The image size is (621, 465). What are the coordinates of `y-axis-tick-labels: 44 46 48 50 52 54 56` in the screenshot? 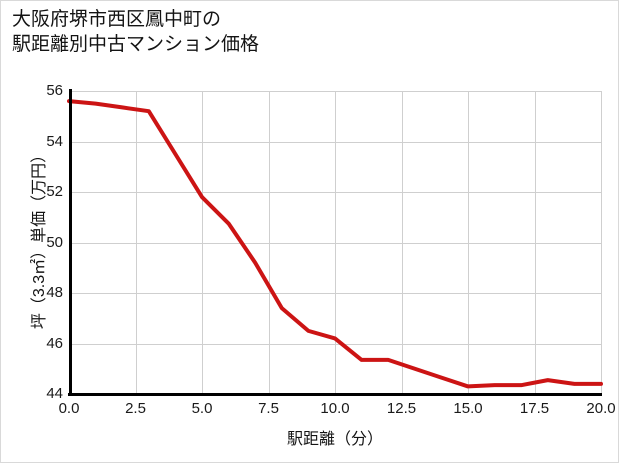 It's located at (32, 242).